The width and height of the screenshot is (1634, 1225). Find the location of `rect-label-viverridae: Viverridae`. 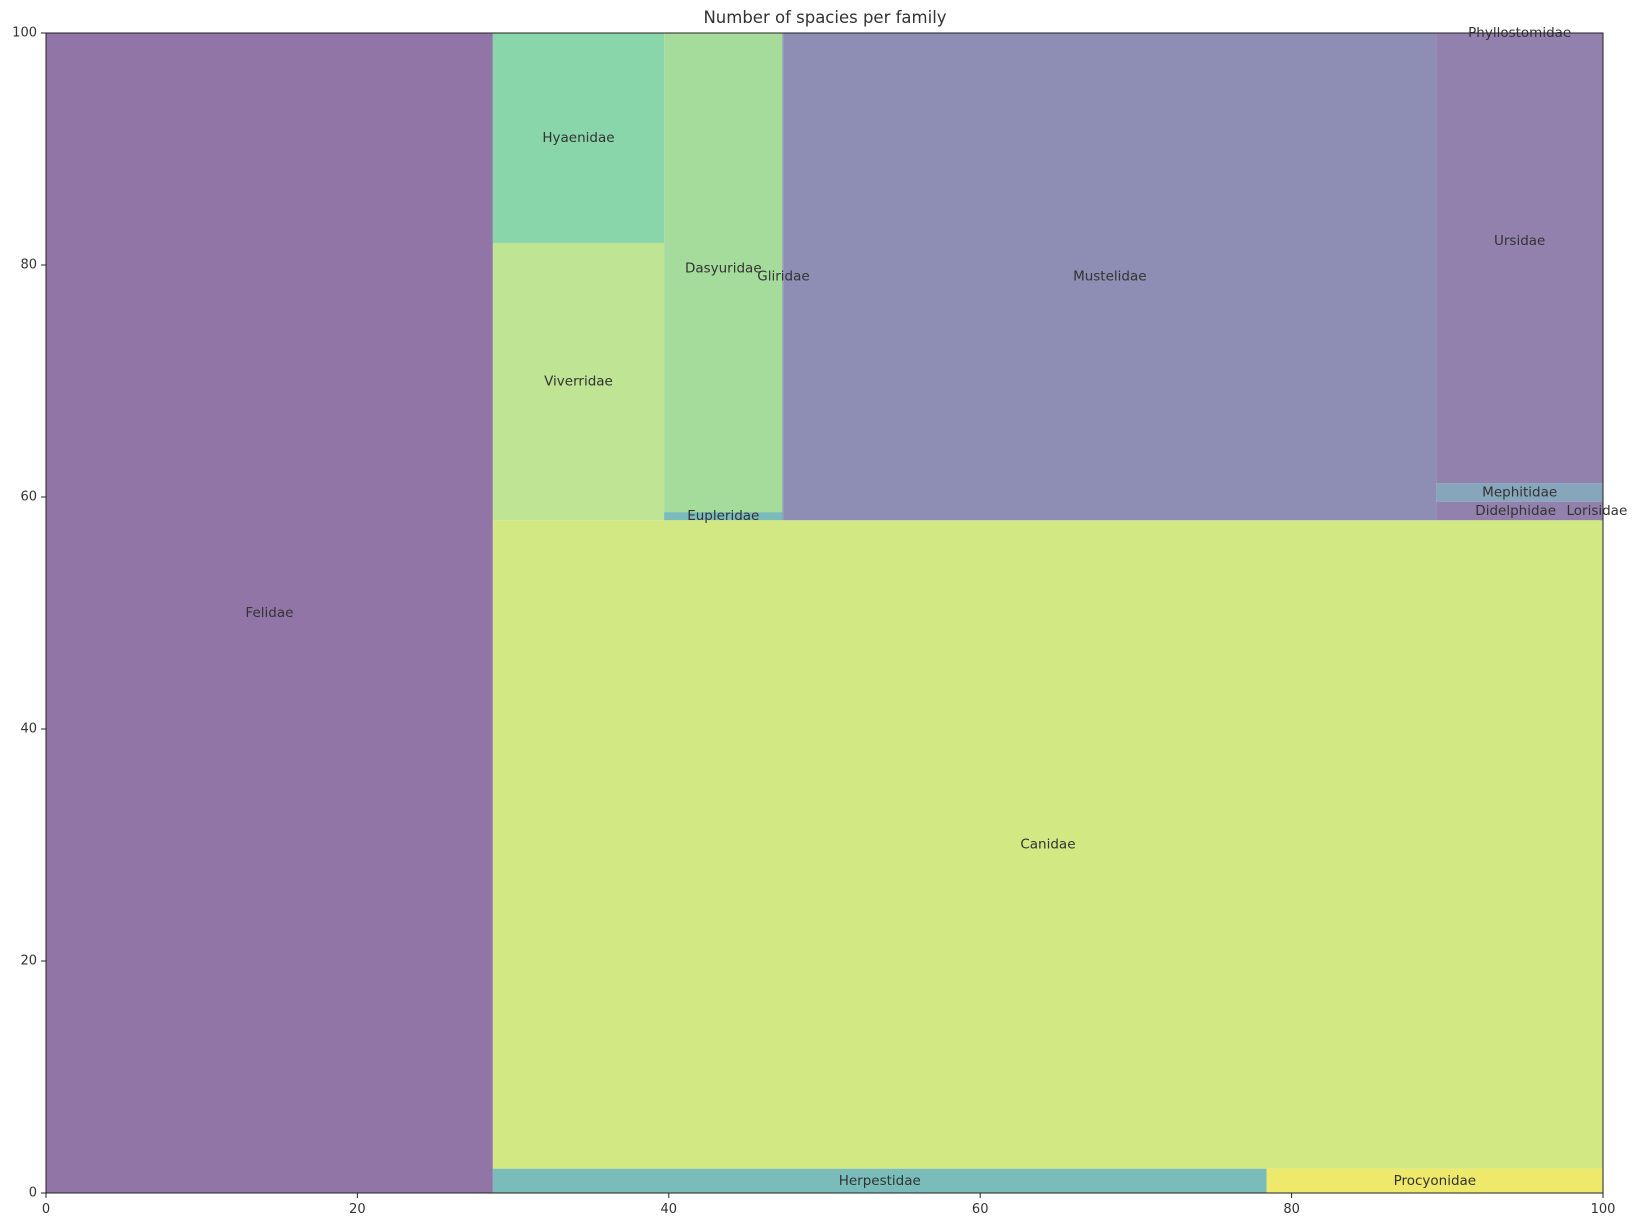

rect-label-viverridae: Viverridae is located at coordinates (578, 382).